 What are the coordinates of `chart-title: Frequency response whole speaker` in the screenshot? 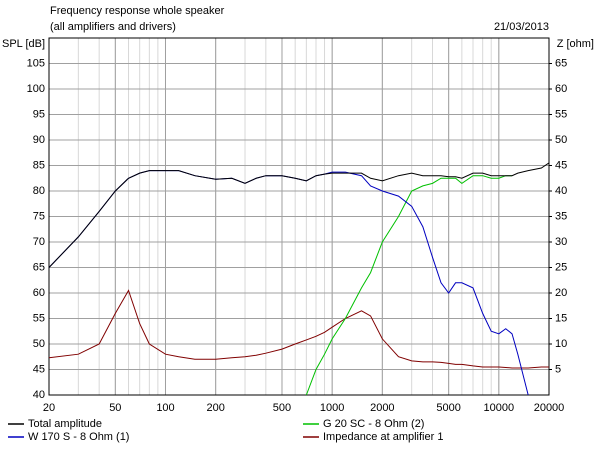 It's located at (137, 11).